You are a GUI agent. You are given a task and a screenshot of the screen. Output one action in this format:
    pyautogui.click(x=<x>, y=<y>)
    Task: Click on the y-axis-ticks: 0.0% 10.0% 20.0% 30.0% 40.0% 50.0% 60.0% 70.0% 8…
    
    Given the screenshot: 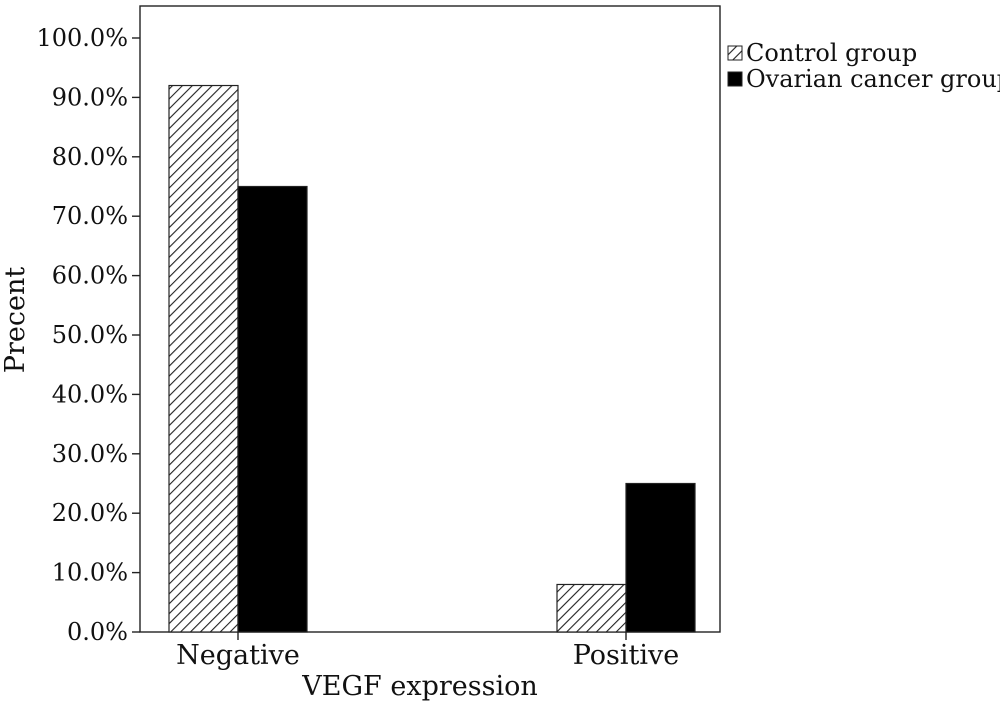 What is the action you would take?
    pyautogui.click(x=88, y=335)
    